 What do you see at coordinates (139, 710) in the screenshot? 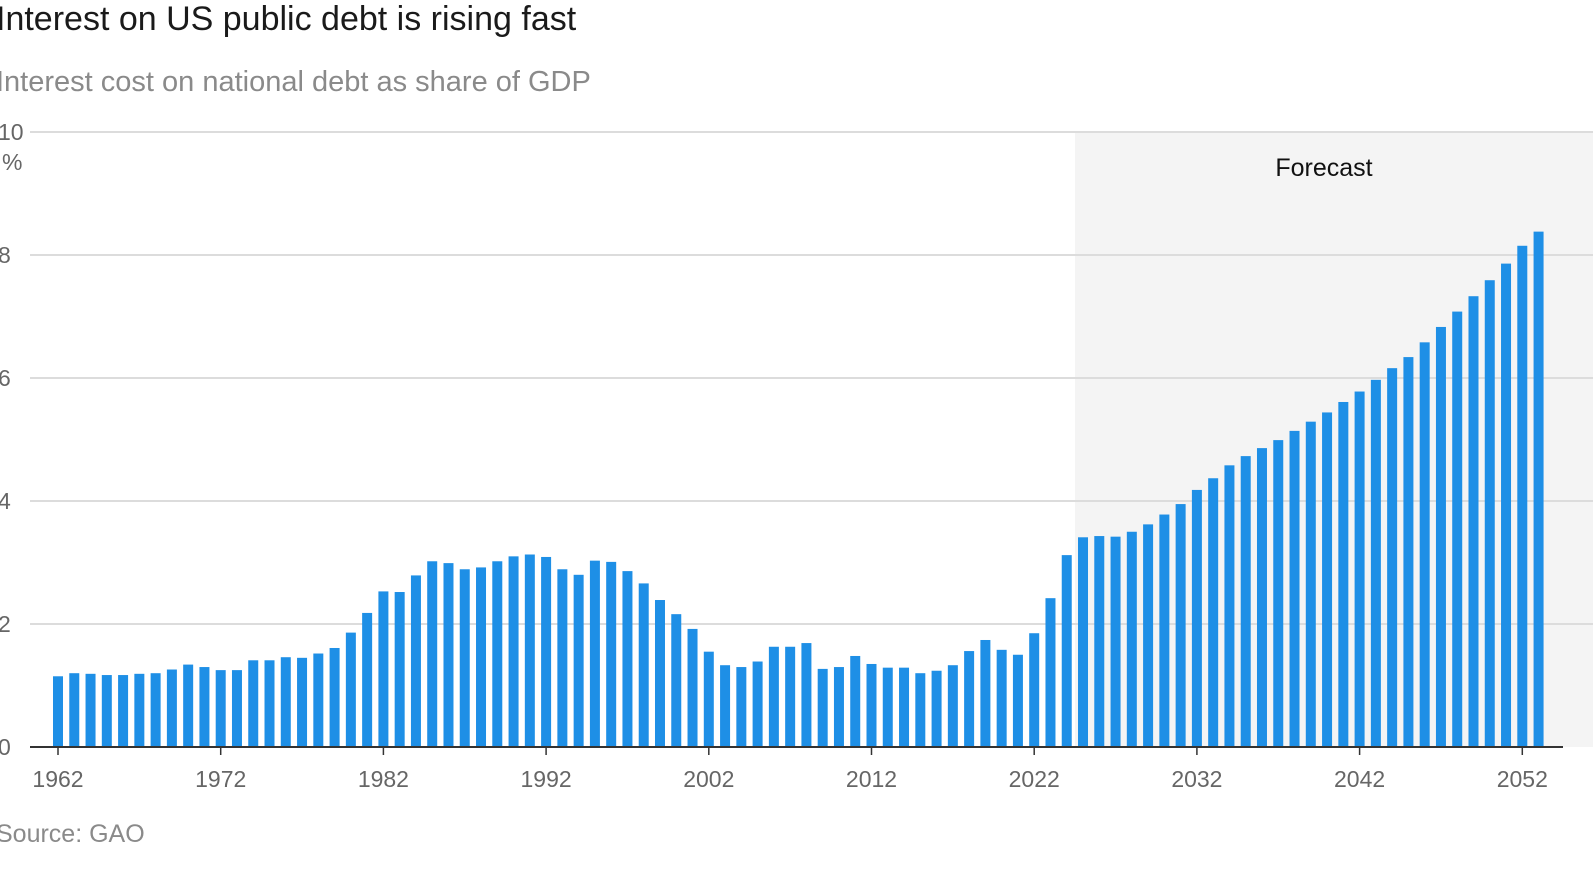
I see `bar-1967` at bounding box center [139, 710].